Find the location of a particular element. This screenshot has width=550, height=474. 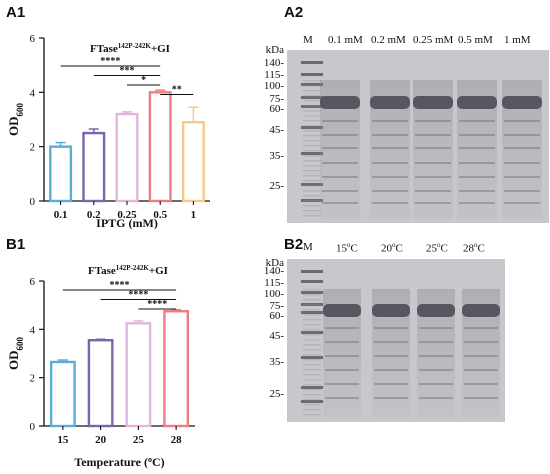

a1-ytick-label: 4 is located at coordinates (33, 93).